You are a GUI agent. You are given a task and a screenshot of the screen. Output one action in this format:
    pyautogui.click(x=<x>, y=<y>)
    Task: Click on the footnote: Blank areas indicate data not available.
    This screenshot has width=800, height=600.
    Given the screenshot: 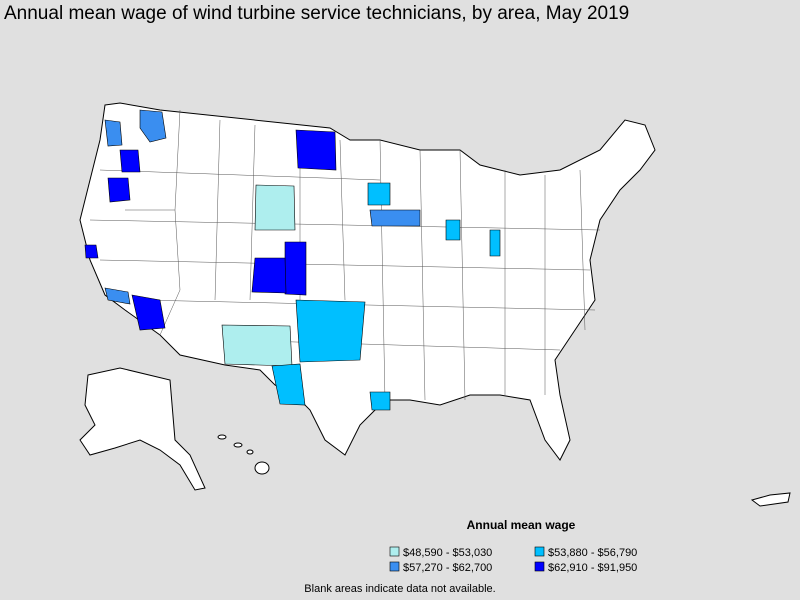 What is the action you would take?
    pyautogui.click(x=399, y=589)
    